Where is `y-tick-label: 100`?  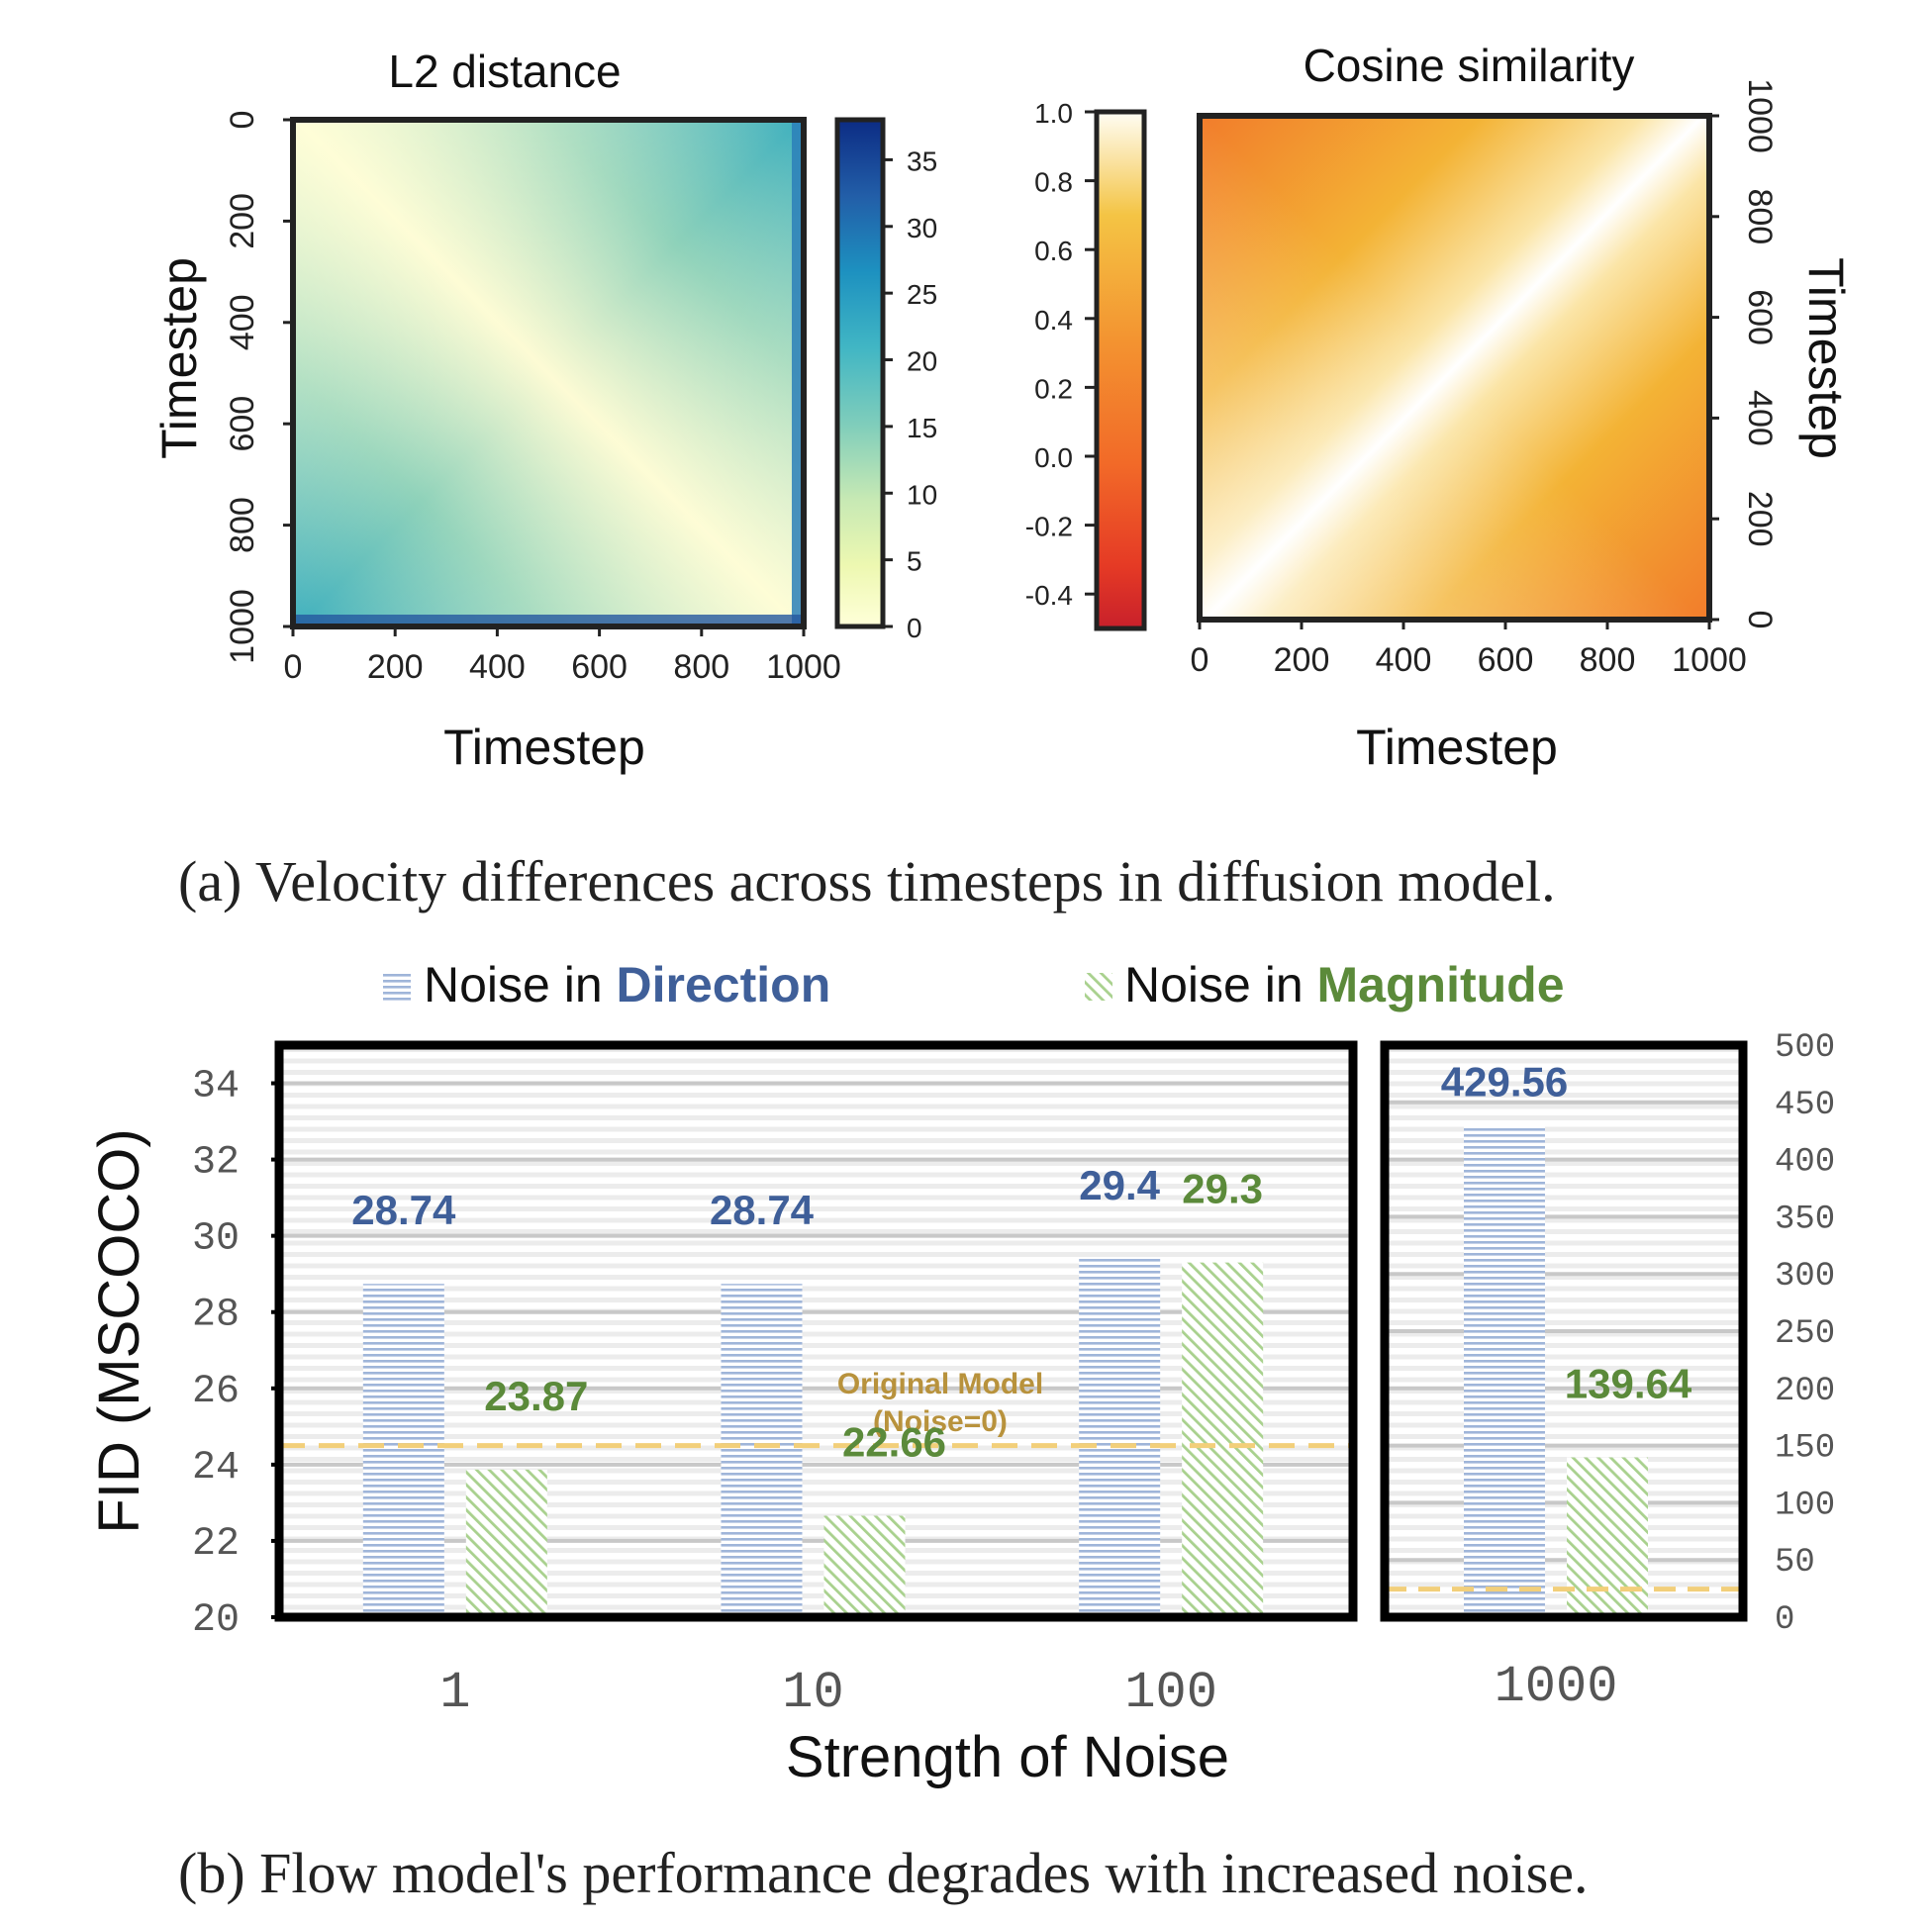
y-tick-label: 100 is located at coordinates (1805, 1505).